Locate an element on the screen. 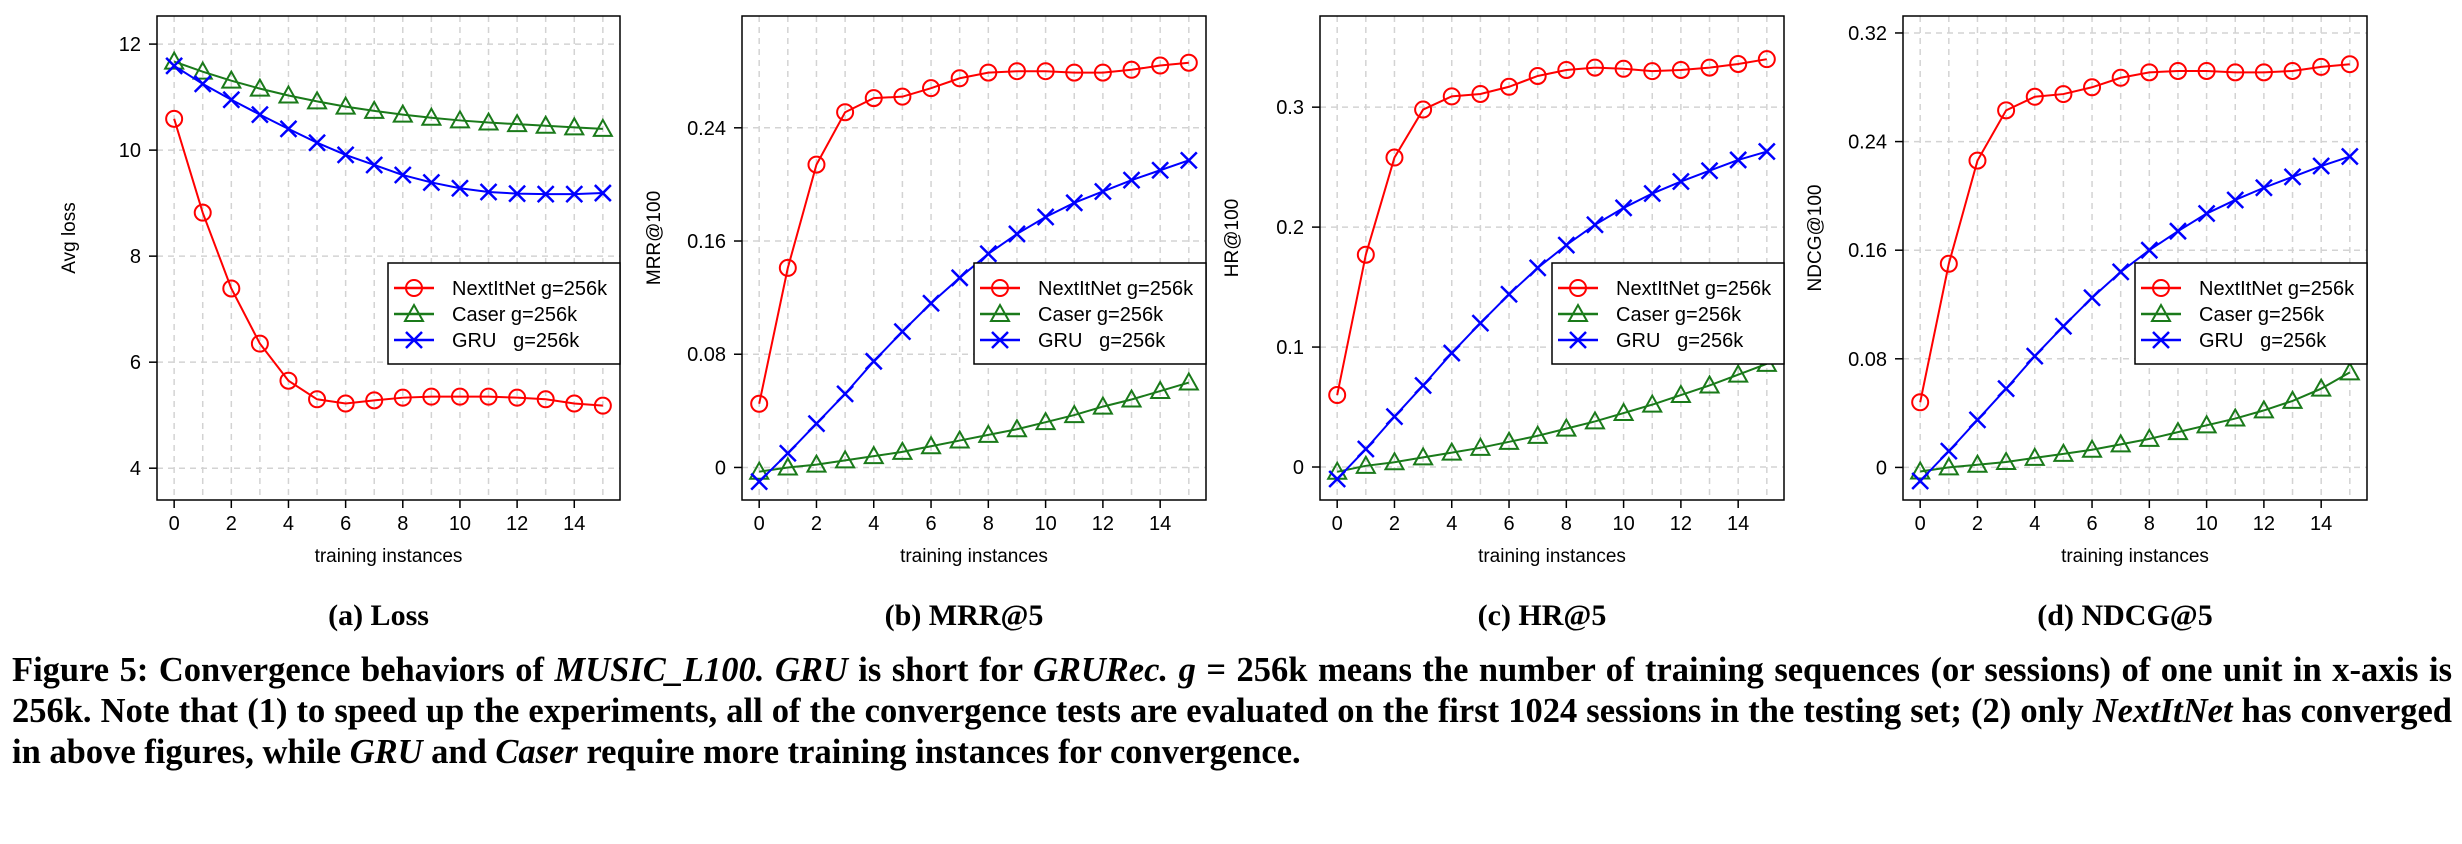 The height and width of the screenshot is (844, 2462). y-tick-label: 0.2 is located at coordinates (1290, 228).